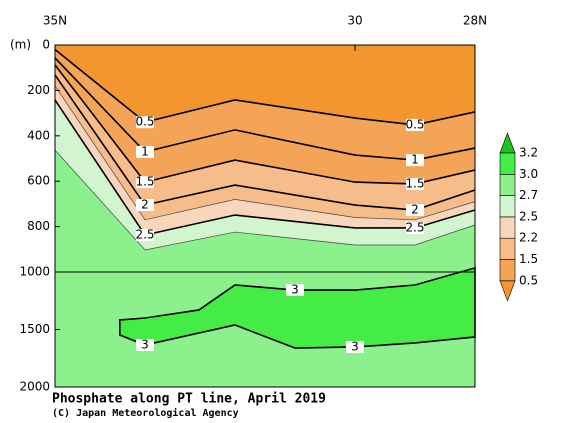 This screenshot has width=570, height=423. I want to click on colorbar-label: 1.5, so click(528, 259).